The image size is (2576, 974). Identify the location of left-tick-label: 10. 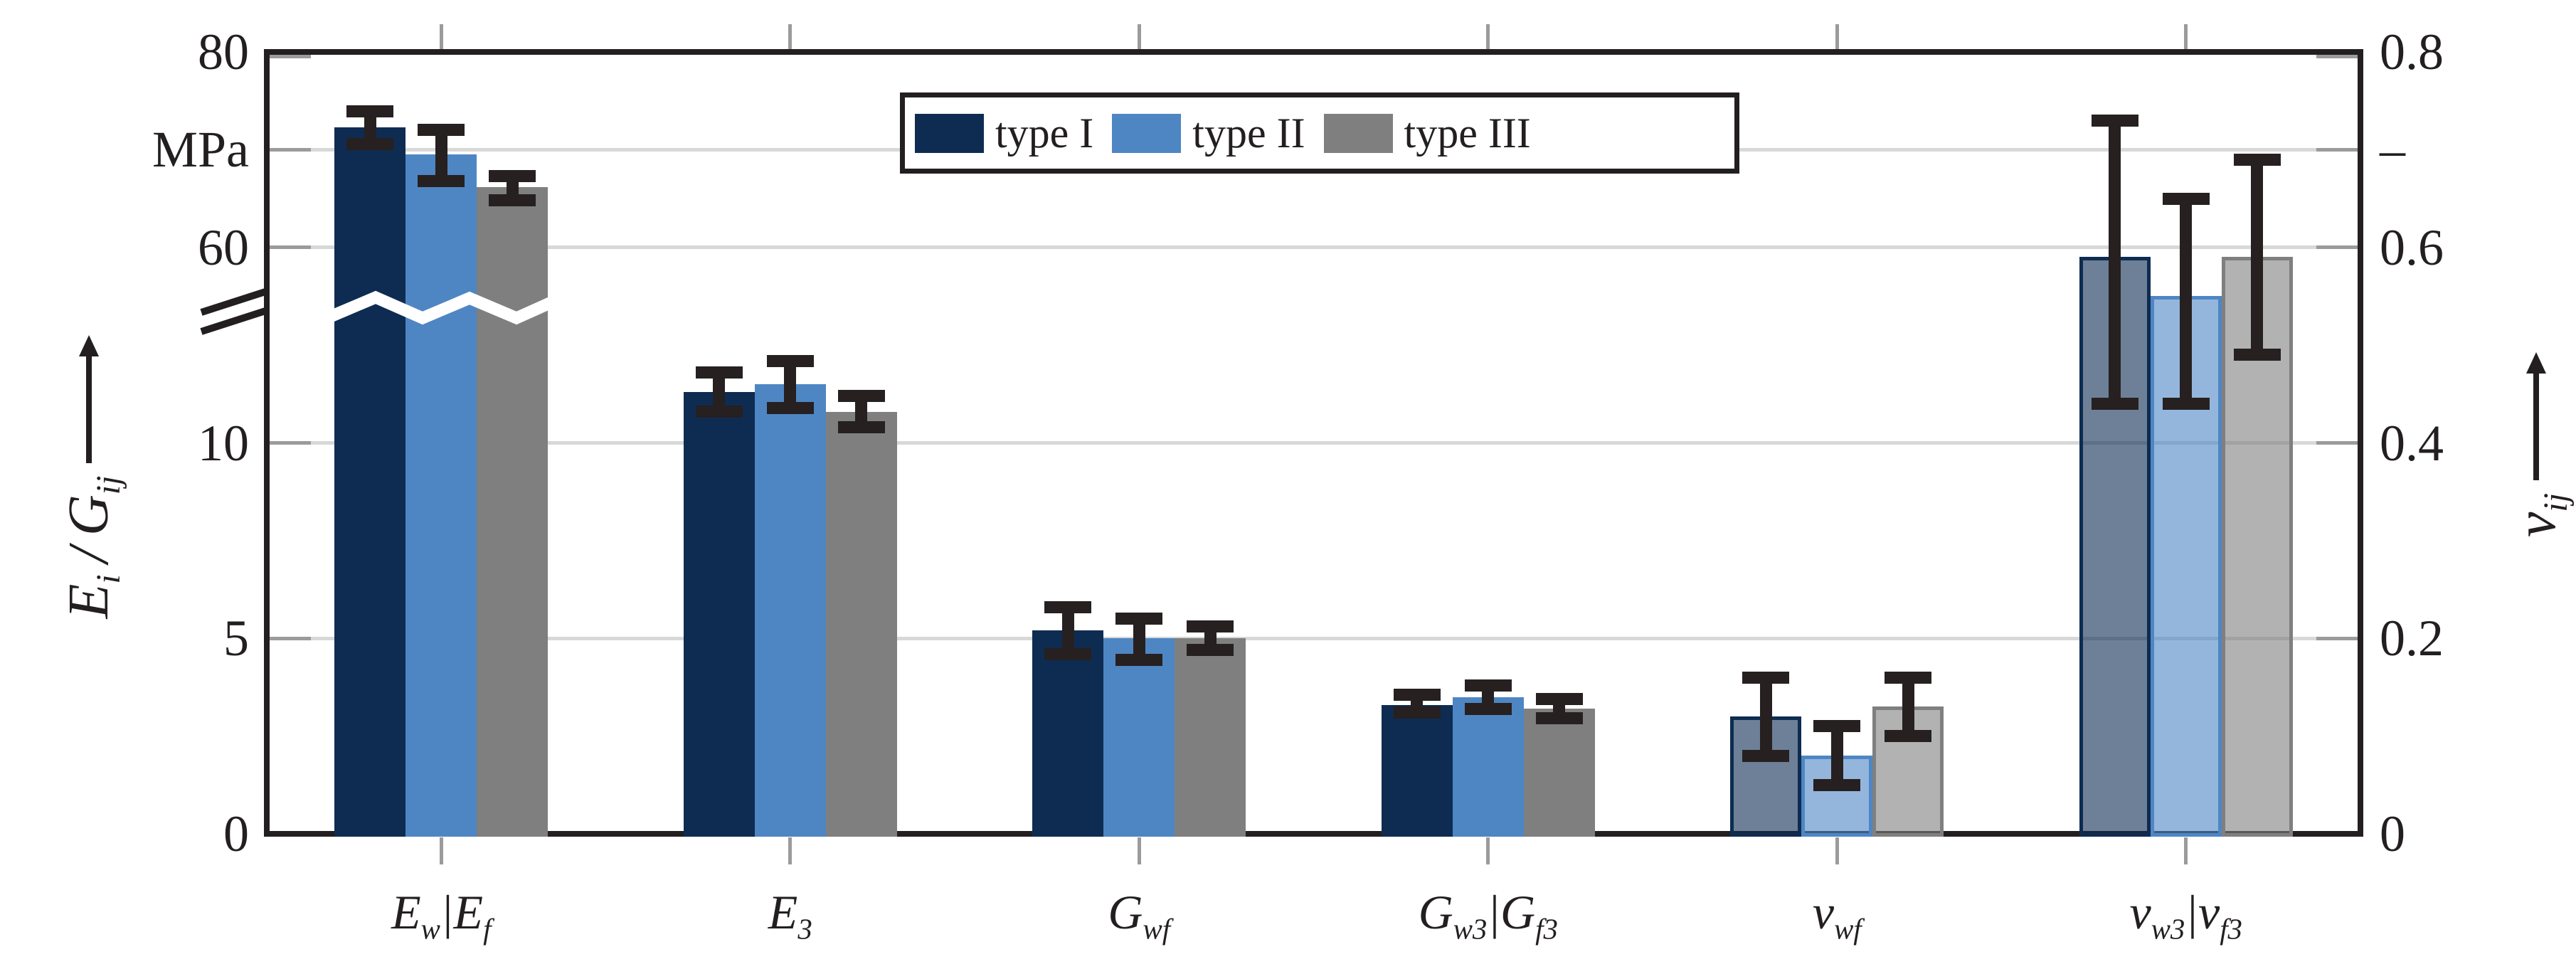
(224, 443).